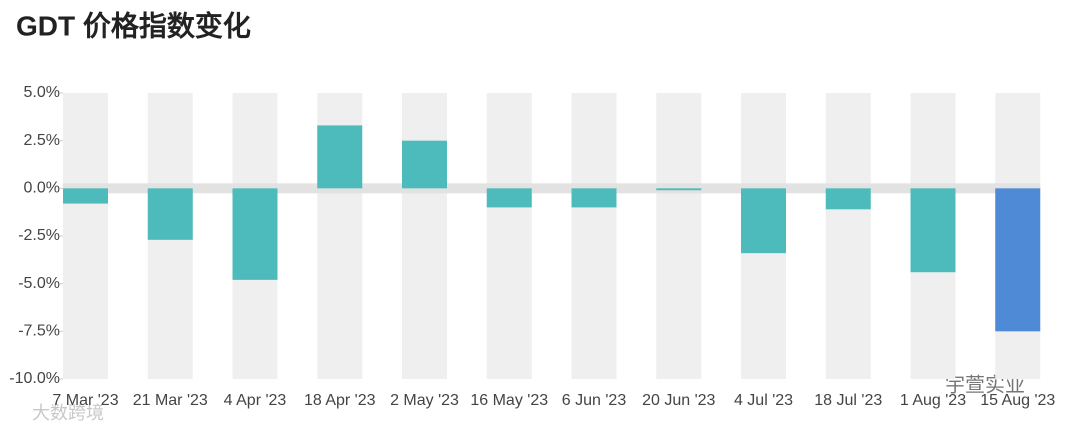  What do you see at coordinates (424, 400) in the screenshot?
I see `x-tick-label: 2 May '23` at bounding box center [424, 400].